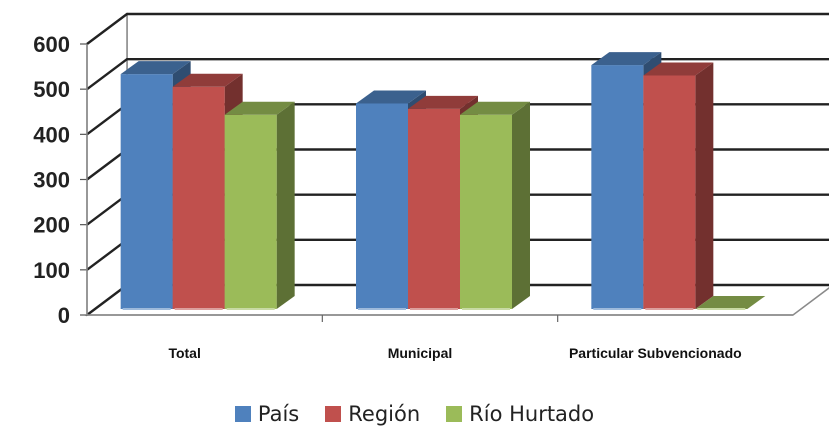  I want to click on y-tick-label: 500, so click(51, 89).